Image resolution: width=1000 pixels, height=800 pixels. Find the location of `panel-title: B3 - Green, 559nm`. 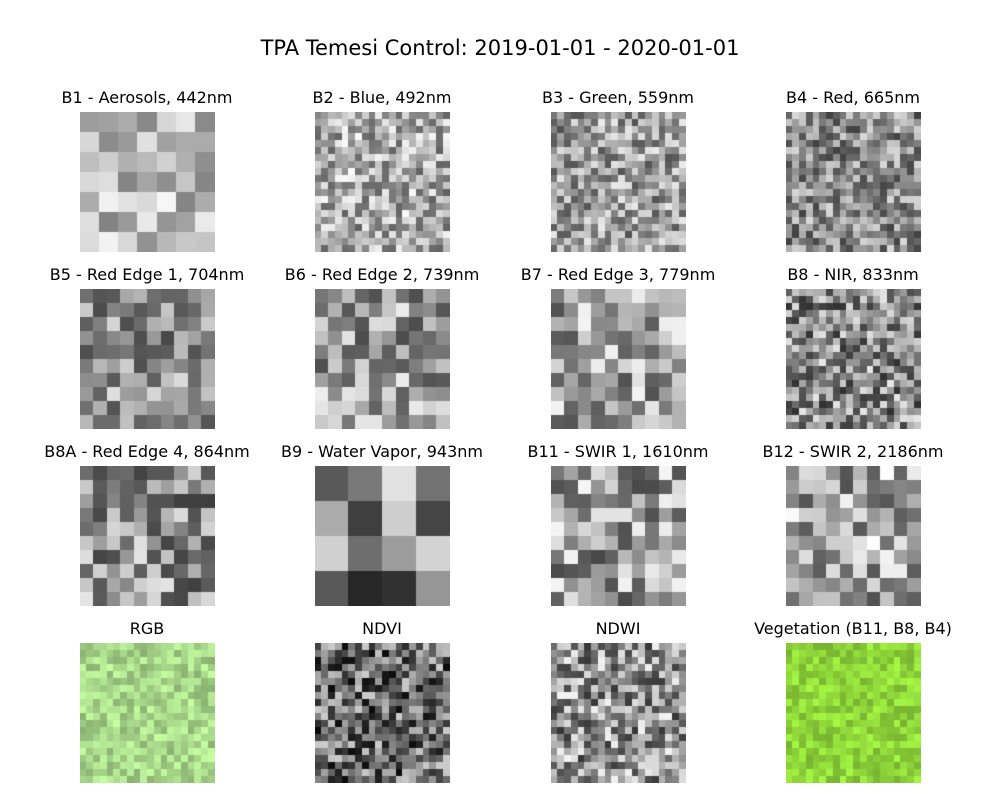

panel-title: B3 - Green, 559nm is located at coordinates (618, 97).